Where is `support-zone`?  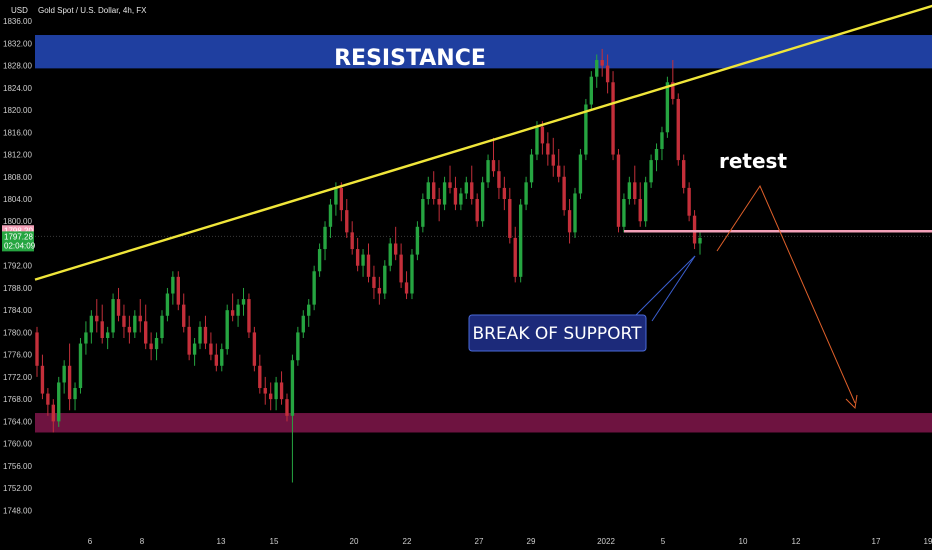 support-zone is located at coordinates (483, 423).